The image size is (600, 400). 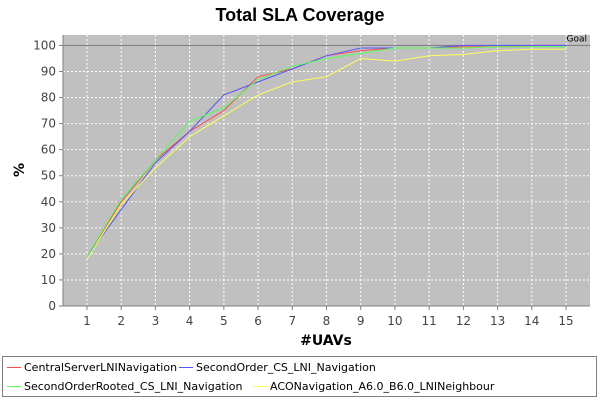 I want to click on x-tick-label: 3, so click(x=156, y=321).